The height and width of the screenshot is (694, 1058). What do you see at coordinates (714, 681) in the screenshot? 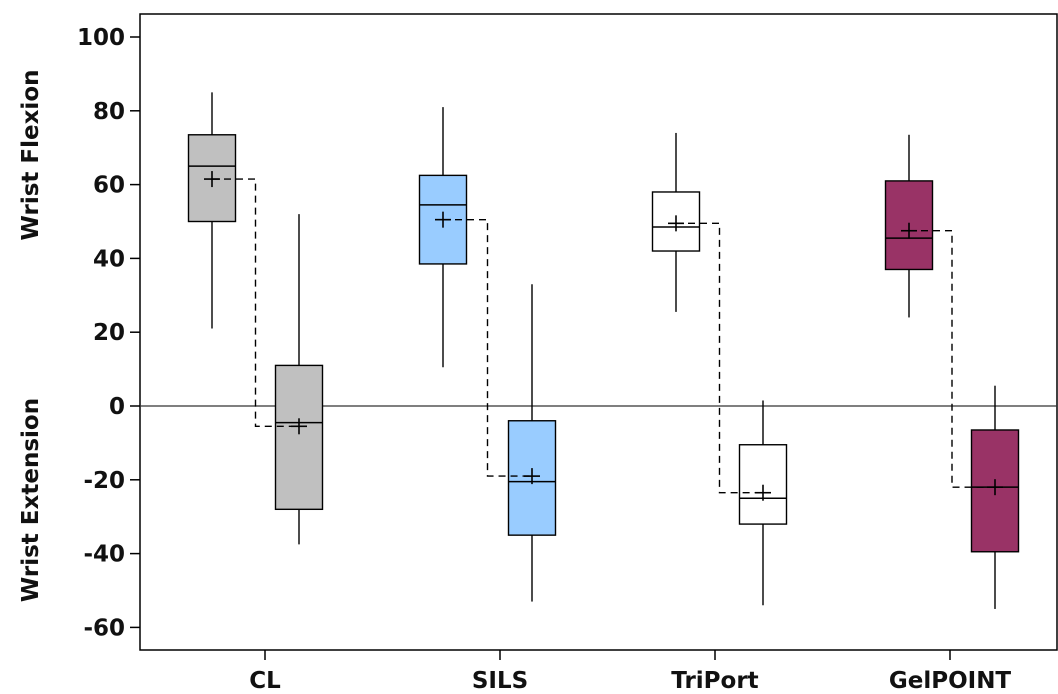
I see `x-category-label: TriPort` at bounding box center [714, 681].